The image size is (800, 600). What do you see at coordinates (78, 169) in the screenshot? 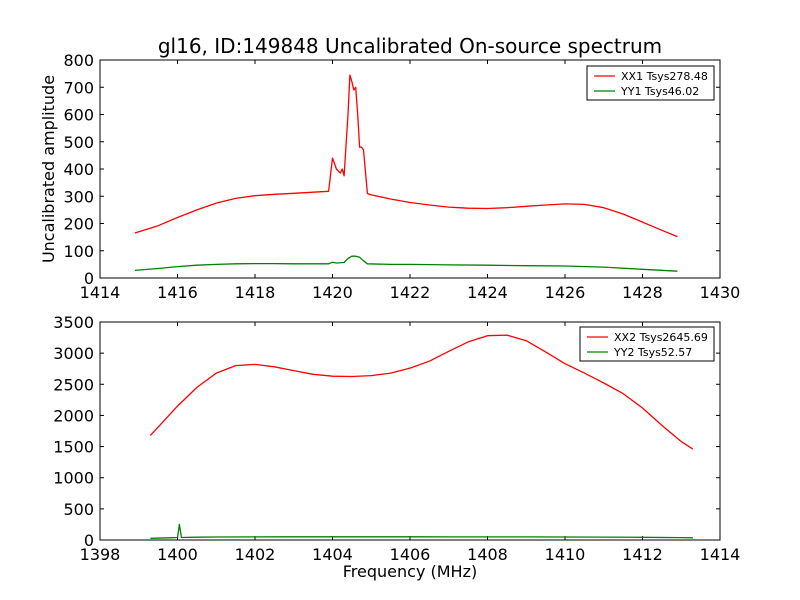
I see `y-tick-label: 400` at bounding box center [78, 169].